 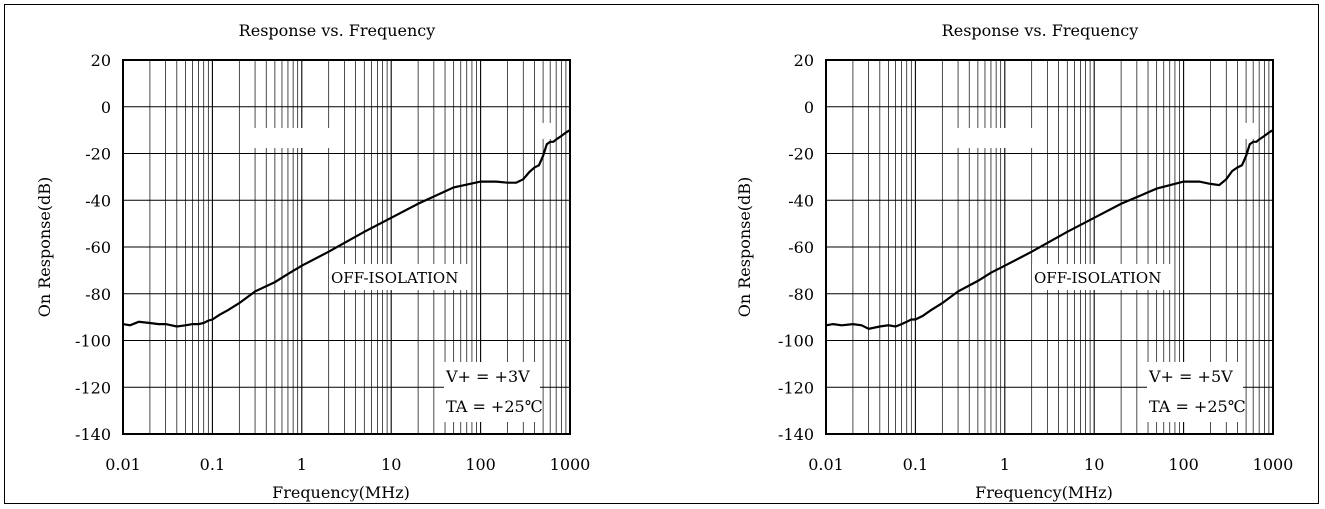 What do you see at coordinates (1190, 376) in the screenshot?
I see `condition-voltage: V+ = +5V` at bounding box center [1190, 376].